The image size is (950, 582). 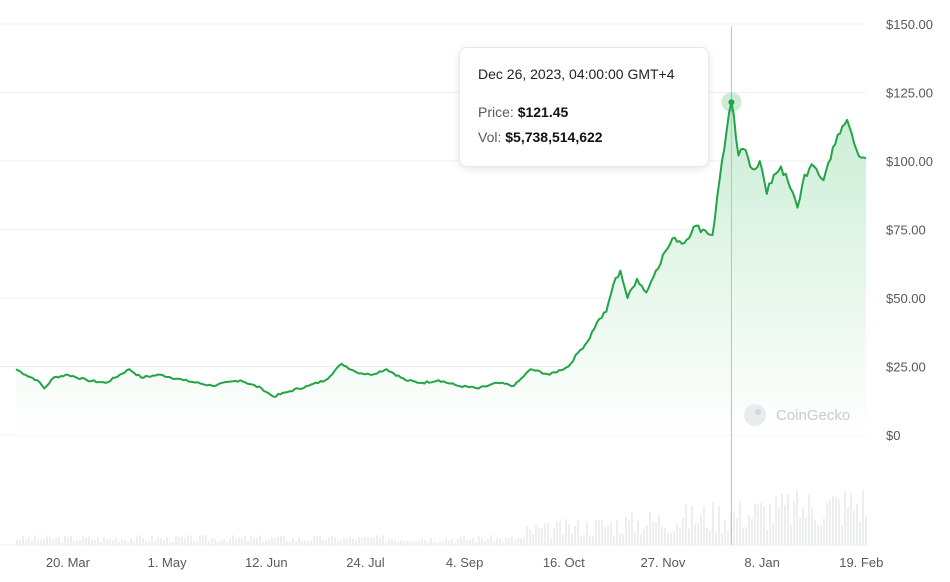 I want to click on y-tick-label: $75.00, so click(x=906, y=230).